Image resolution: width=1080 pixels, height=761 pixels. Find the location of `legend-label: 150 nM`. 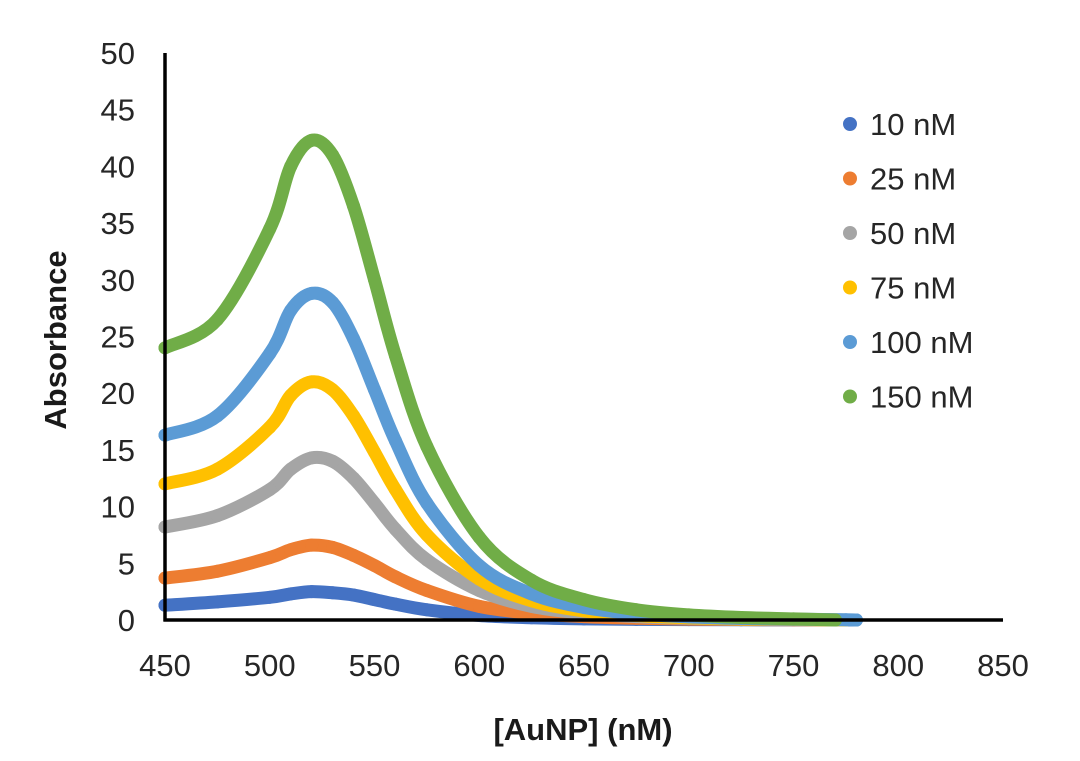

legend-label: 150 nM is located at coordinates (921, 397).